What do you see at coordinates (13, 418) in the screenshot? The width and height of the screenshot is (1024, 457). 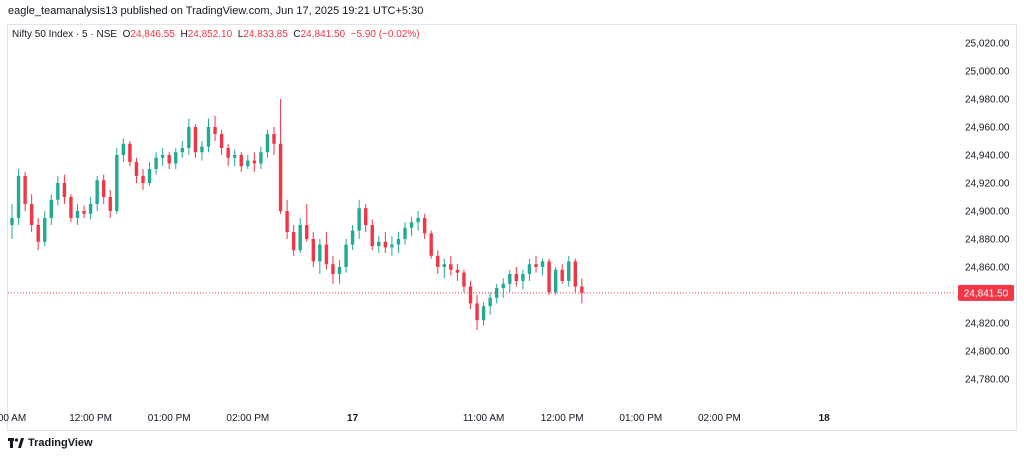 I see `x-tick-label: 00 AM` at bounding box center [13, 418].